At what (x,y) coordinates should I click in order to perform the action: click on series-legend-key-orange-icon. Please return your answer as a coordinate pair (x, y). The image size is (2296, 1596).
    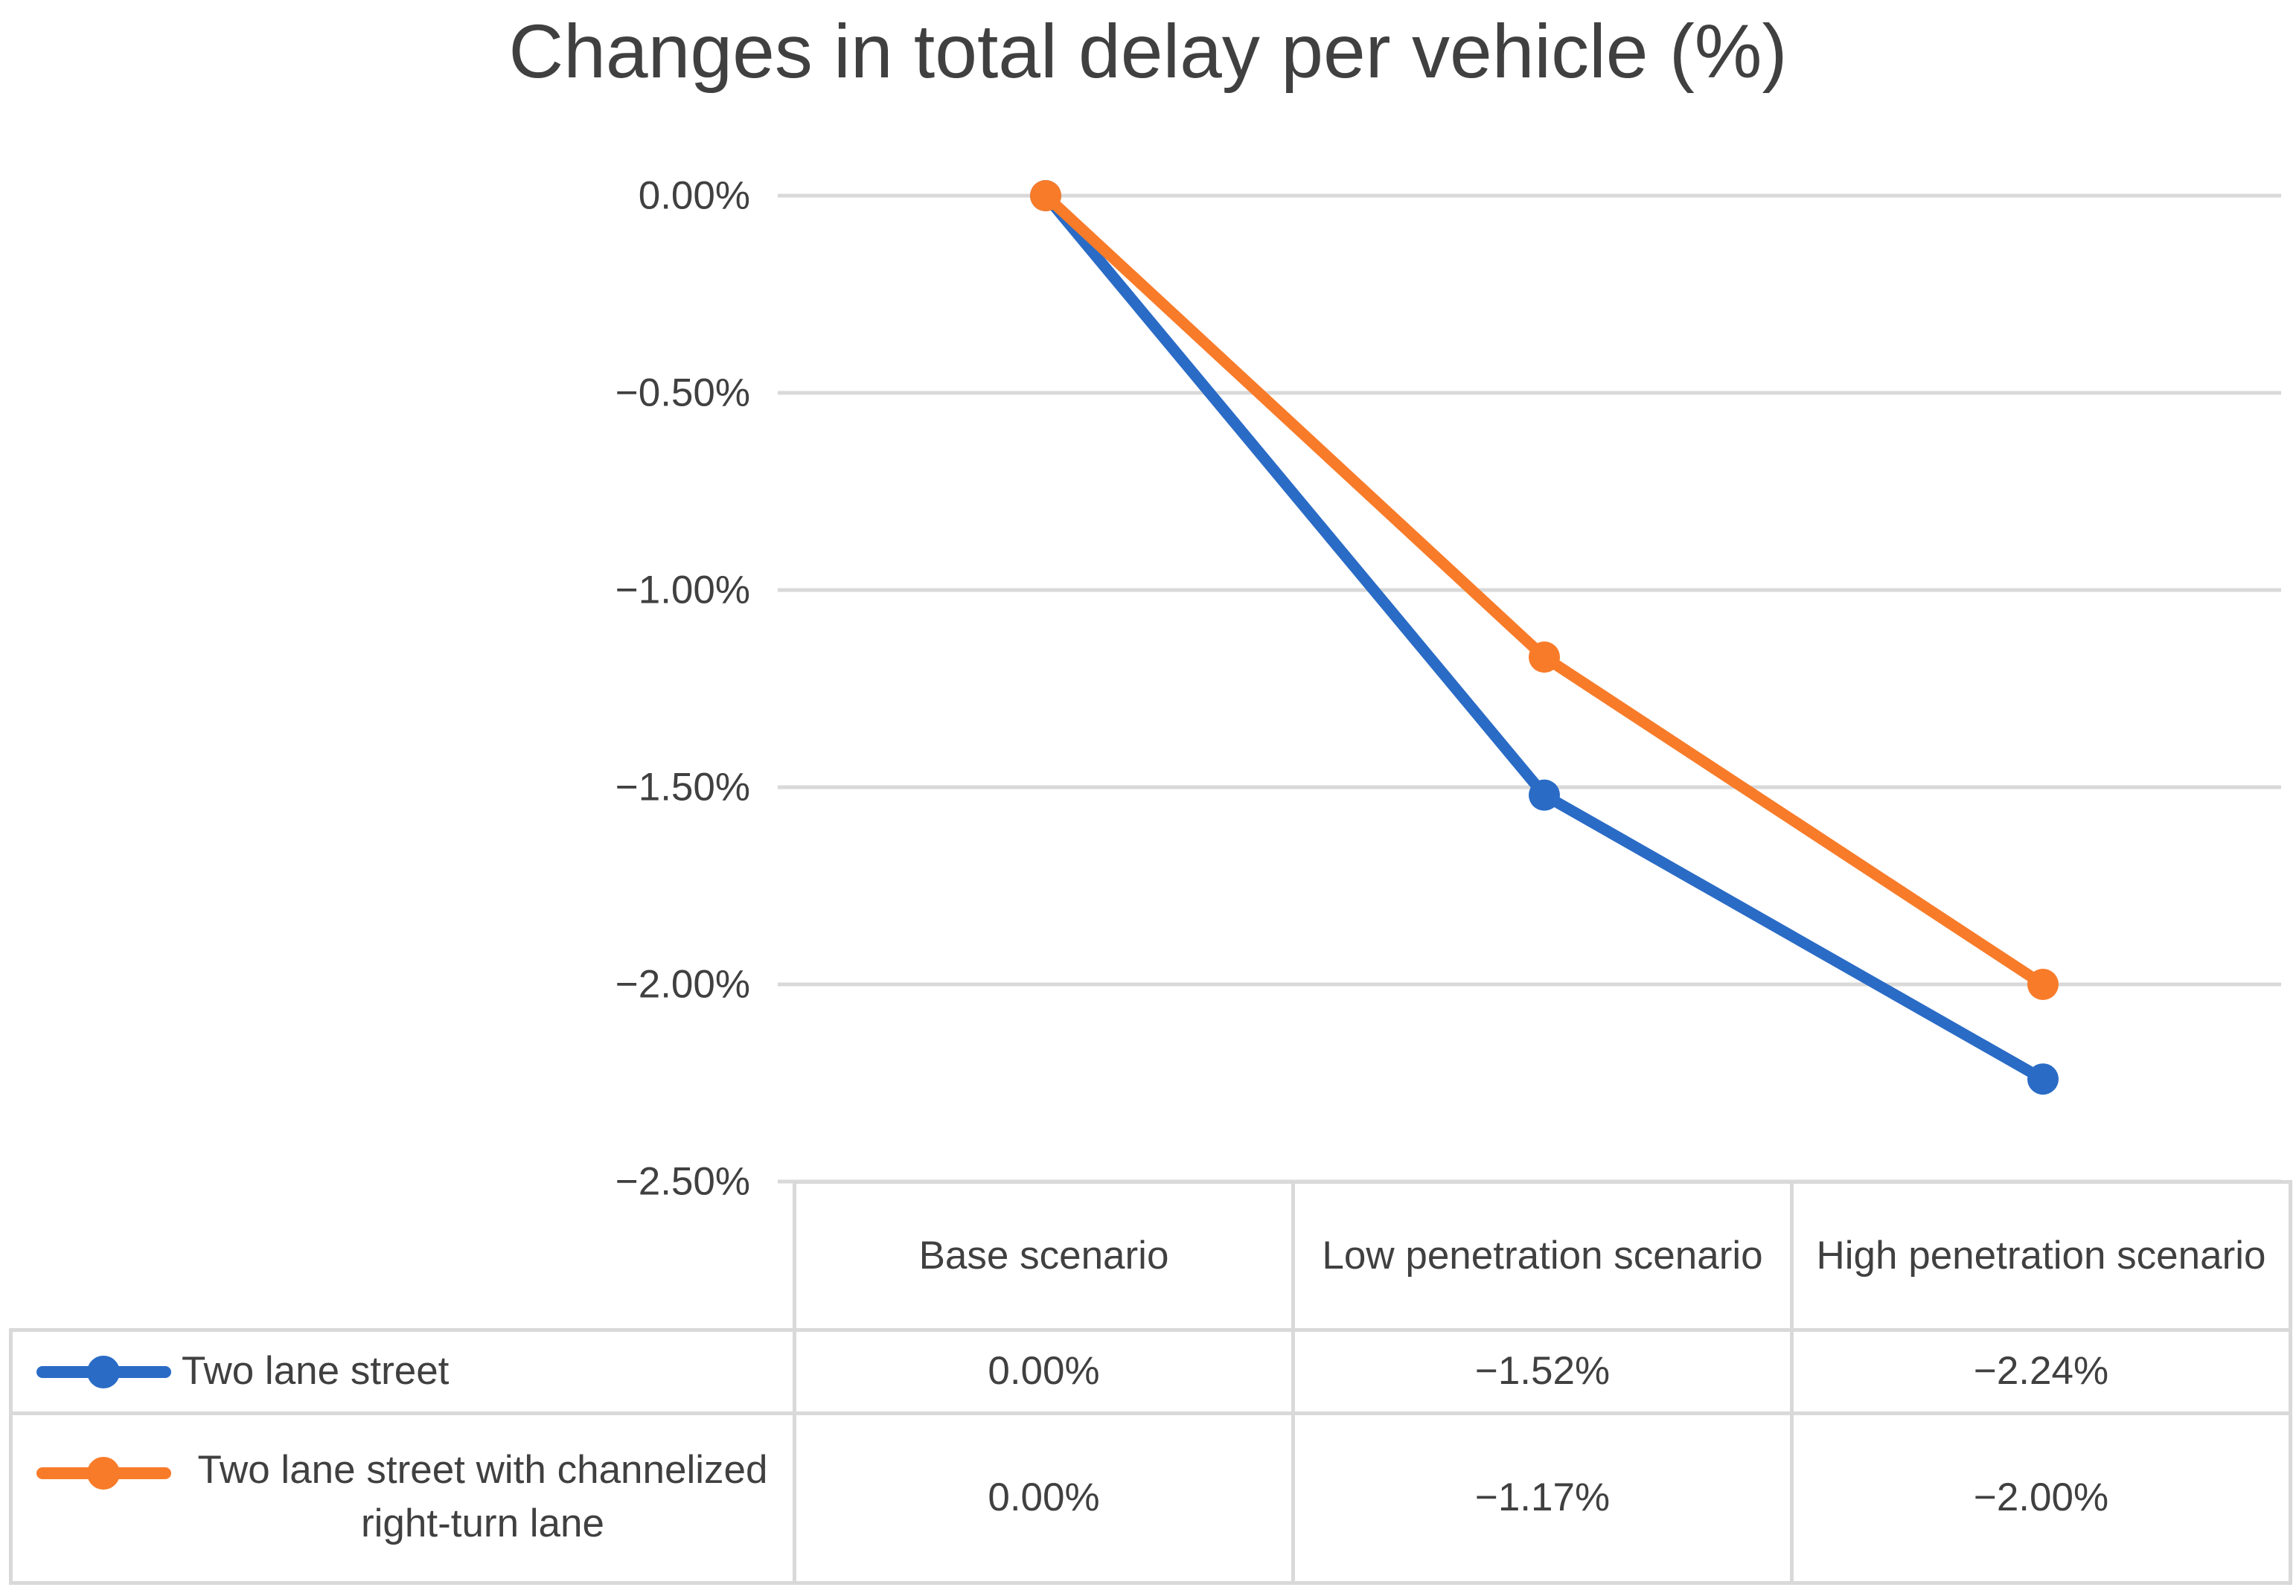
    Looking at the image, I should click on (103, 1473).